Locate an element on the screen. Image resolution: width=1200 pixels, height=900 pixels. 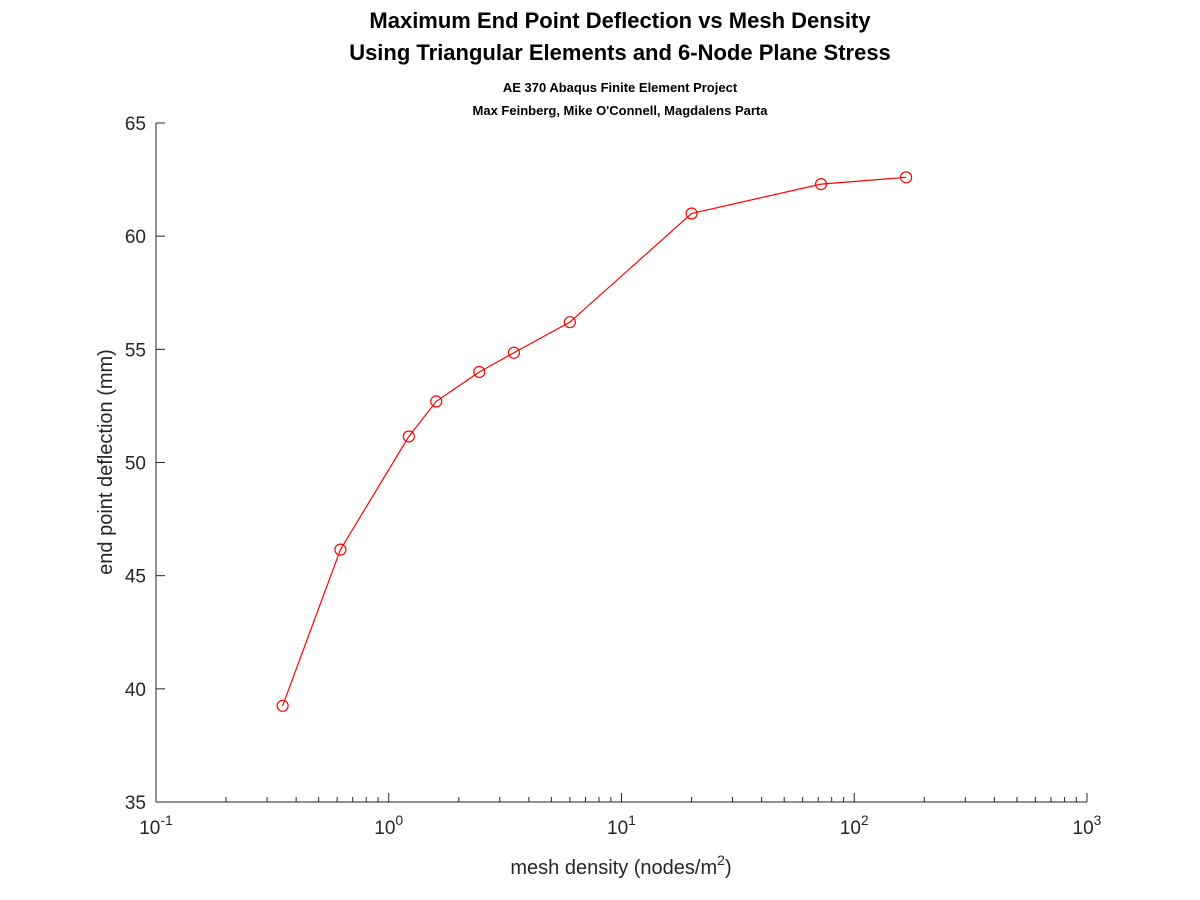
y-axis-label: end point deflection (mm) is located at coordinates (106, 462).